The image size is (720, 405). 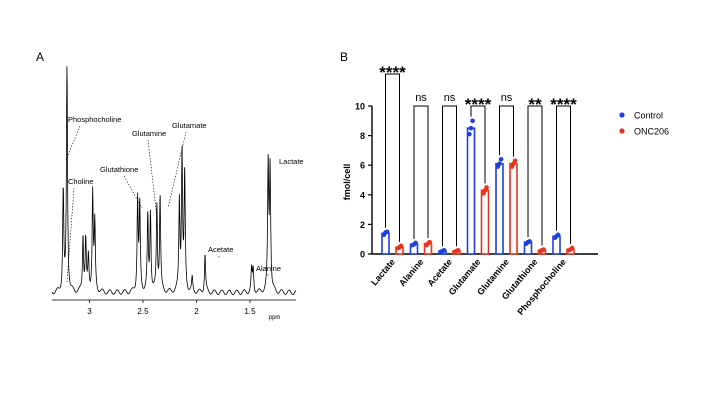 What do you see at coordinates (291, 161) in the screenshot?
I see `peak-annotation-label: Lactate` at bounding box center [291, 161].